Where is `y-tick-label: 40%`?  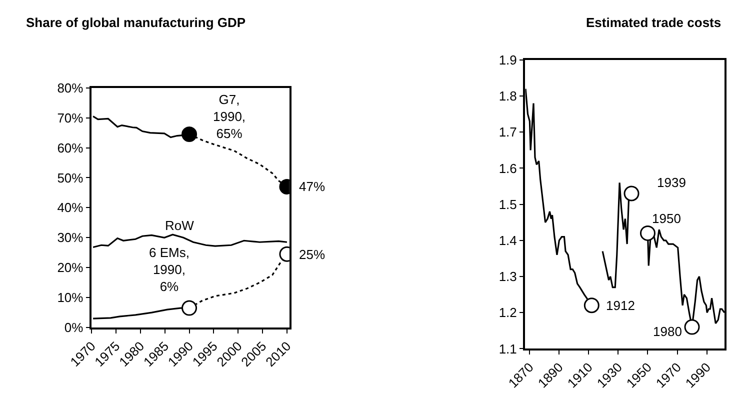 y-tick-label: 40% is located at coordinates (70, 208).